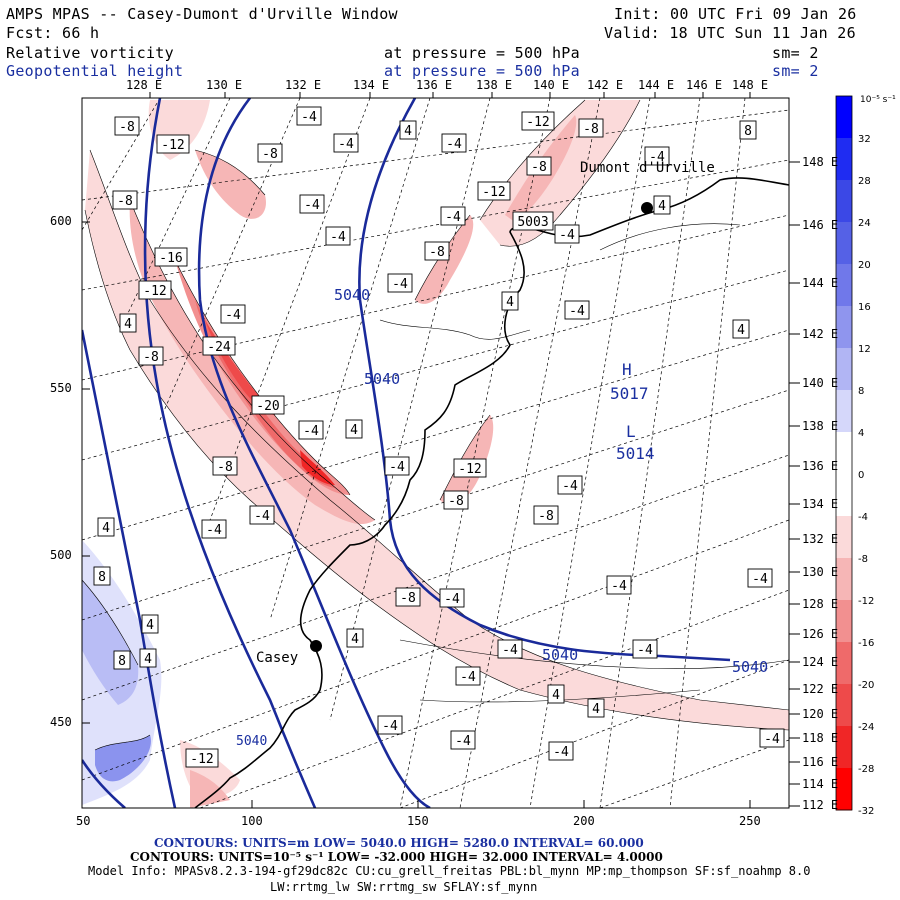  I want to click on colorbar-tick-label: 12, so click(864, 349).